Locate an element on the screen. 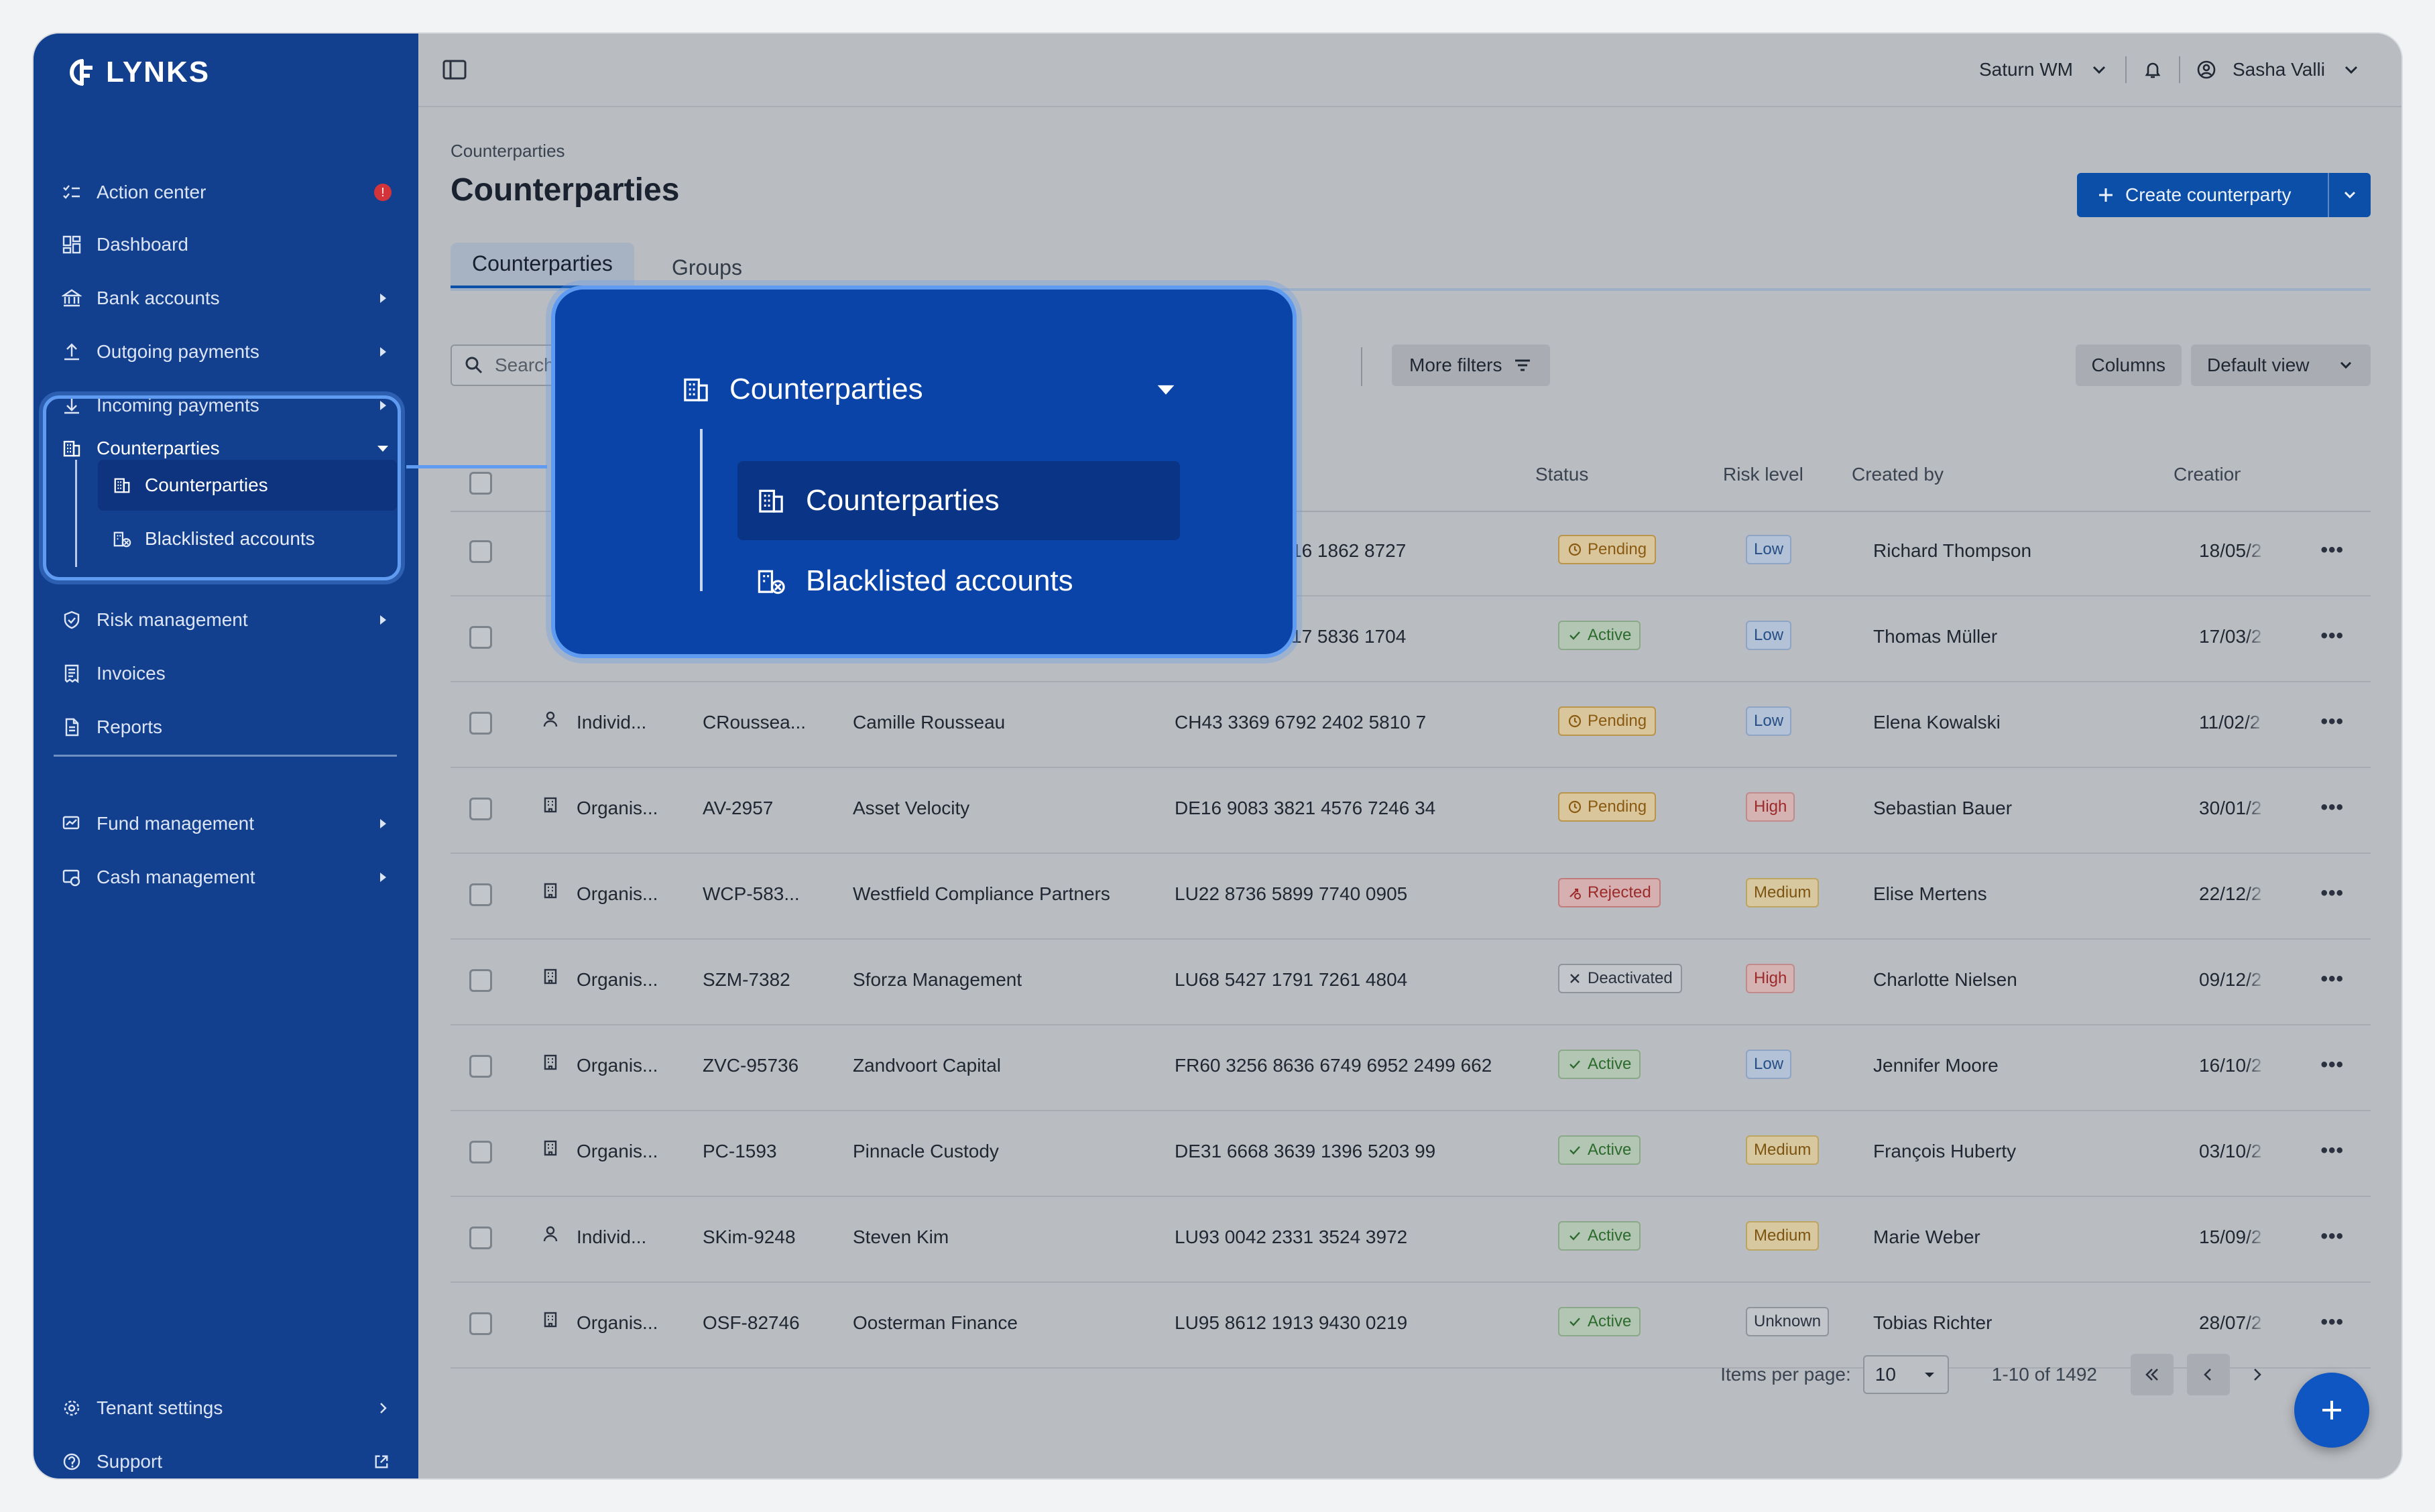 Image resolution: width=2435 pixels, height=1512 pixels. logo: LYNKS is located at coordinates (136, 72).